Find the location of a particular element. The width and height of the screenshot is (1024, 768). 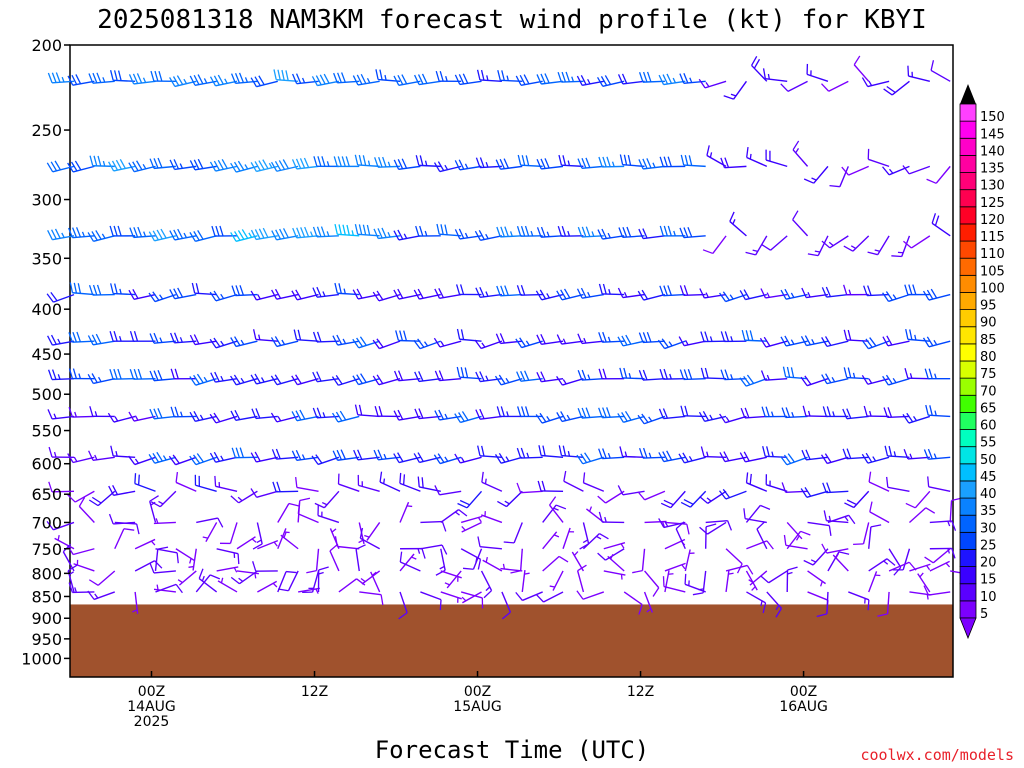

colorbar-label: 60 is located at coordinates (988, 426).